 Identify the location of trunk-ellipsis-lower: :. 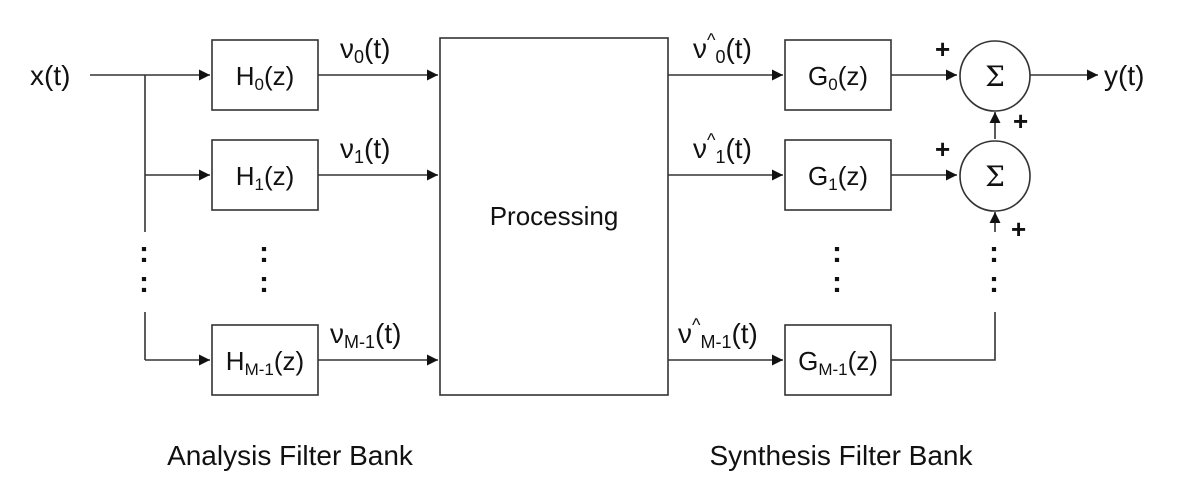
(144, 282).